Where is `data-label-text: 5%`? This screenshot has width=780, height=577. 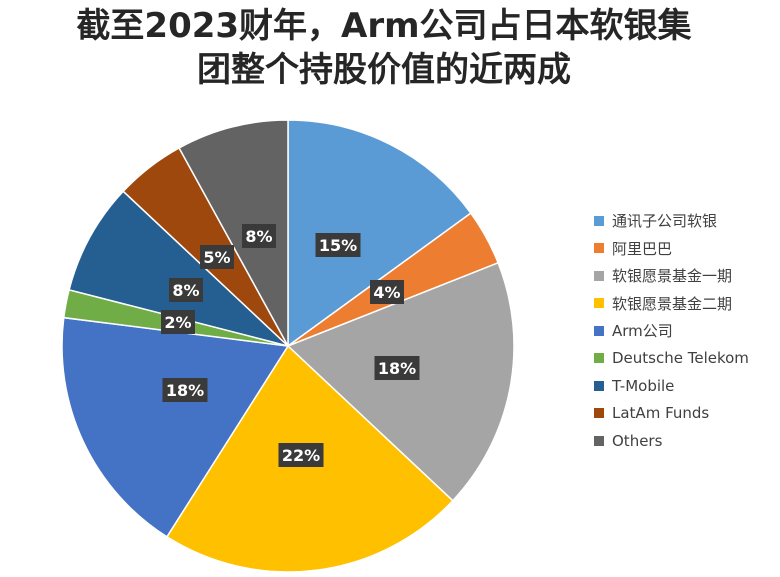 data-label-text: 5% is located at coordinates (216, 257).